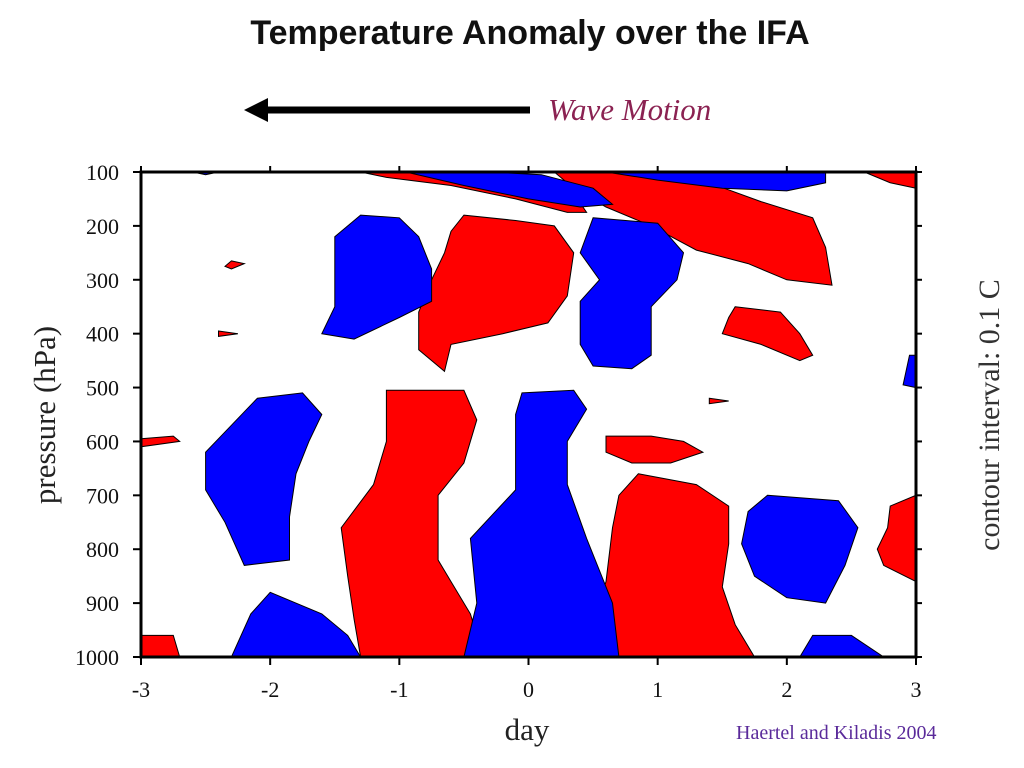 The height and width of the screenshot is (768, 1024). Describe the element at coordinates (256, 110) in the screenshot. I see `arrow-head` at that location.